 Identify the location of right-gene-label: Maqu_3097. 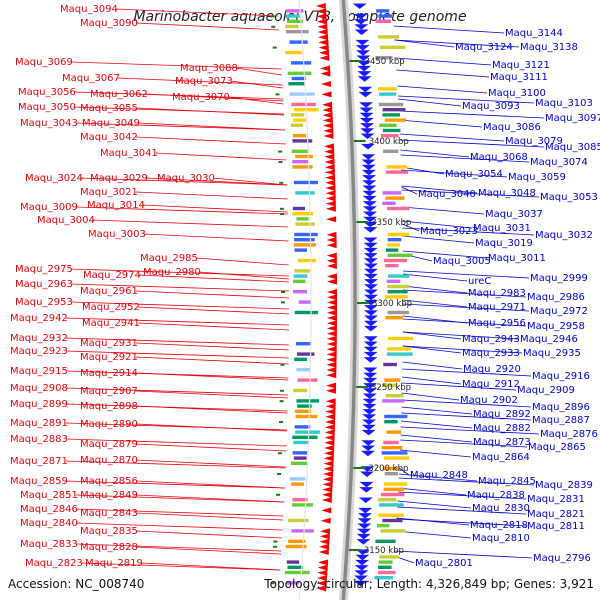
(572, 118).